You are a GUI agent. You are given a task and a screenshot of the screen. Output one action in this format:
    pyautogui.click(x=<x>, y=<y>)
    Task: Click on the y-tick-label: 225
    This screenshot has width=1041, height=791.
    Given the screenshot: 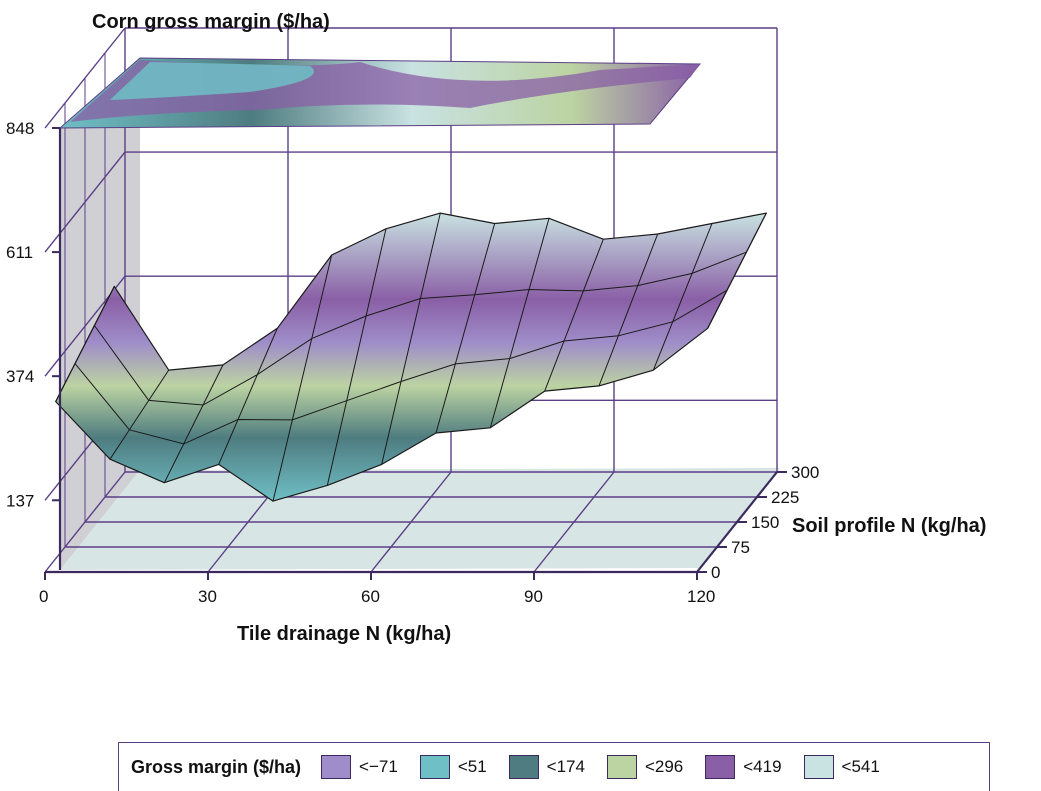 What is the action you would take?
    pyautogui.click(x=785, y=497)
    